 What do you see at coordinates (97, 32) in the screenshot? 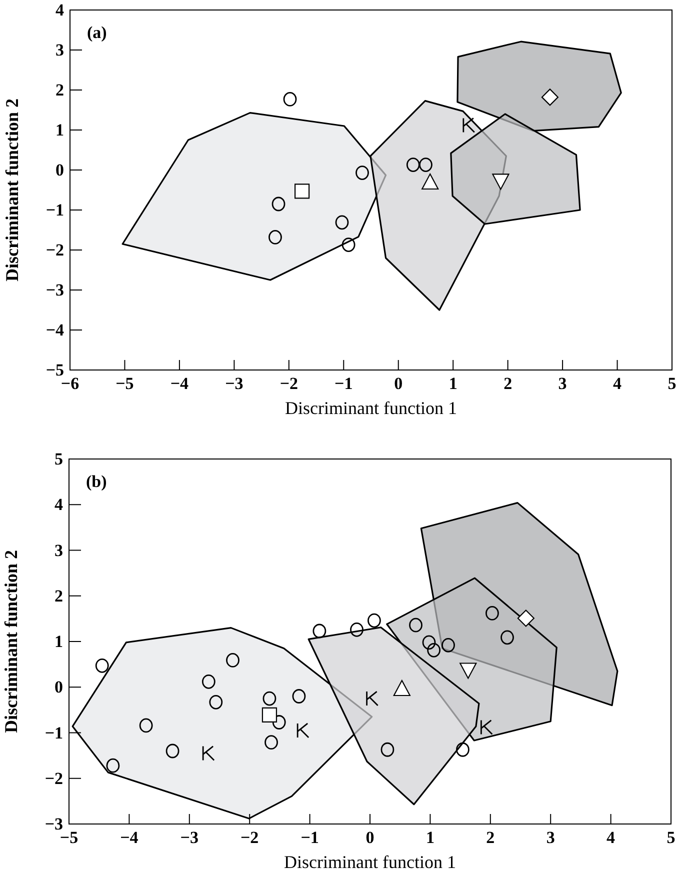
I see `text: (a)` at bounding box center [97, 32].